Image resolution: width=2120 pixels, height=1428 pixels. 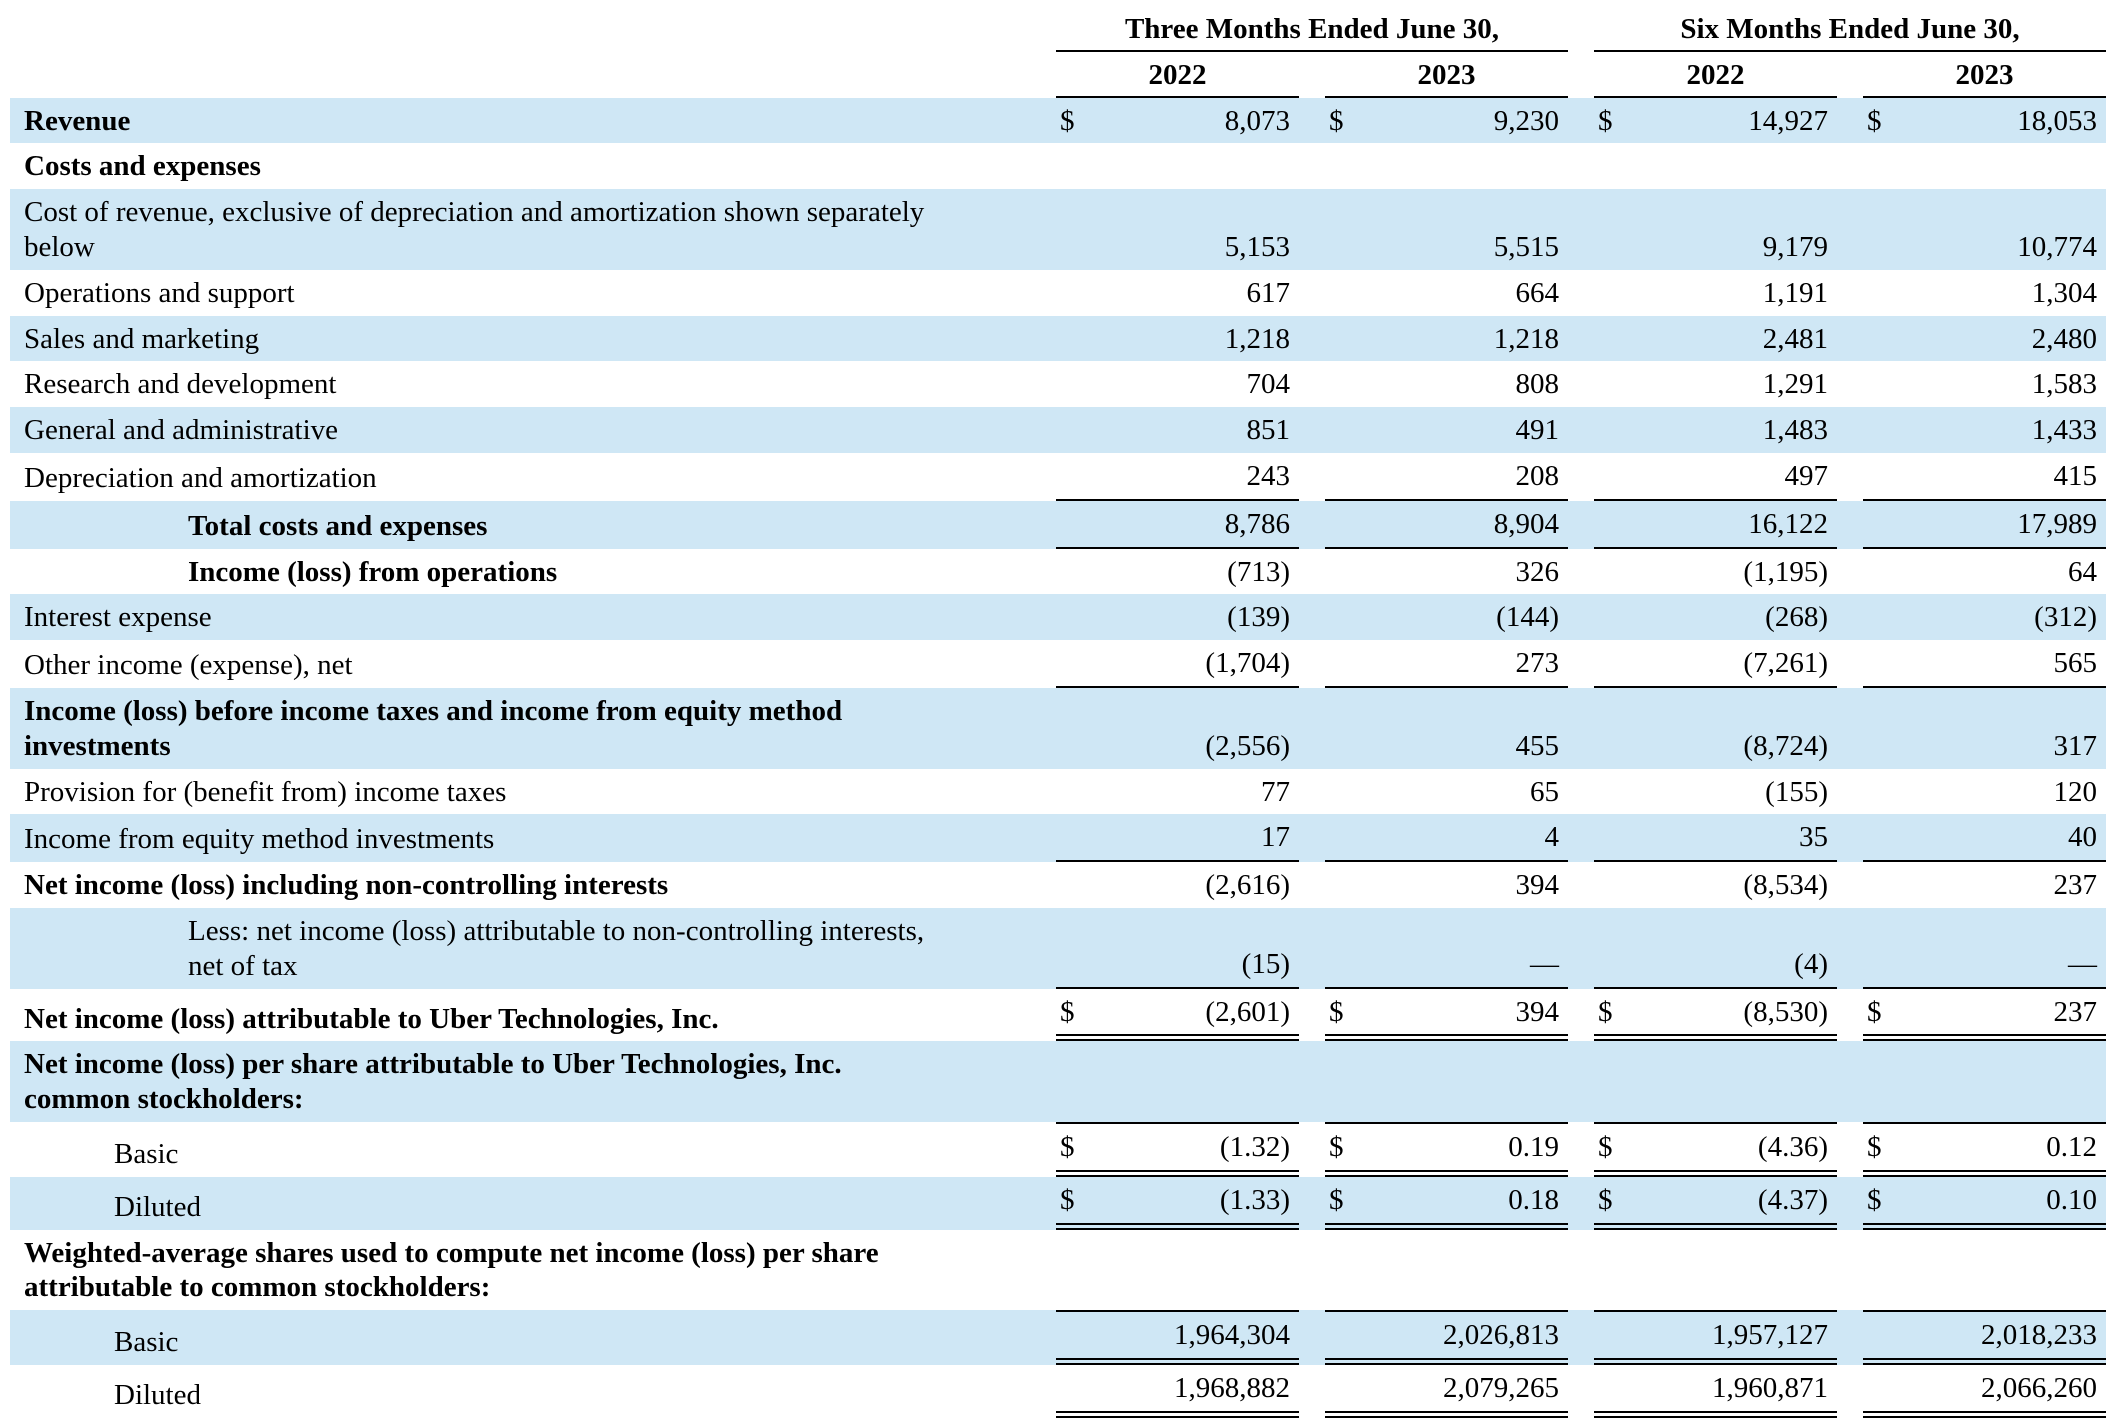 I want to click on value: (15), so click(x=1265, y=963).